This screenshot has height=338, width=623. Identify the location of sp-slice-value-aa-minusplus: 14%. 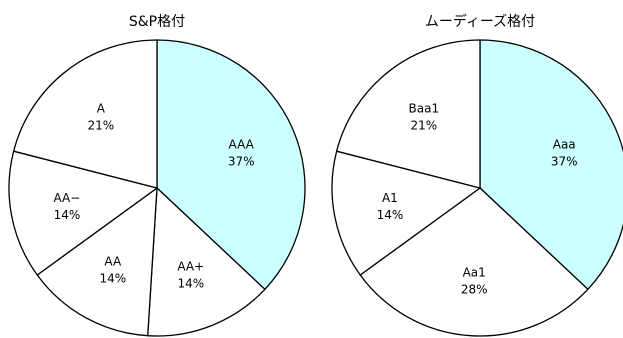
(190, 283).